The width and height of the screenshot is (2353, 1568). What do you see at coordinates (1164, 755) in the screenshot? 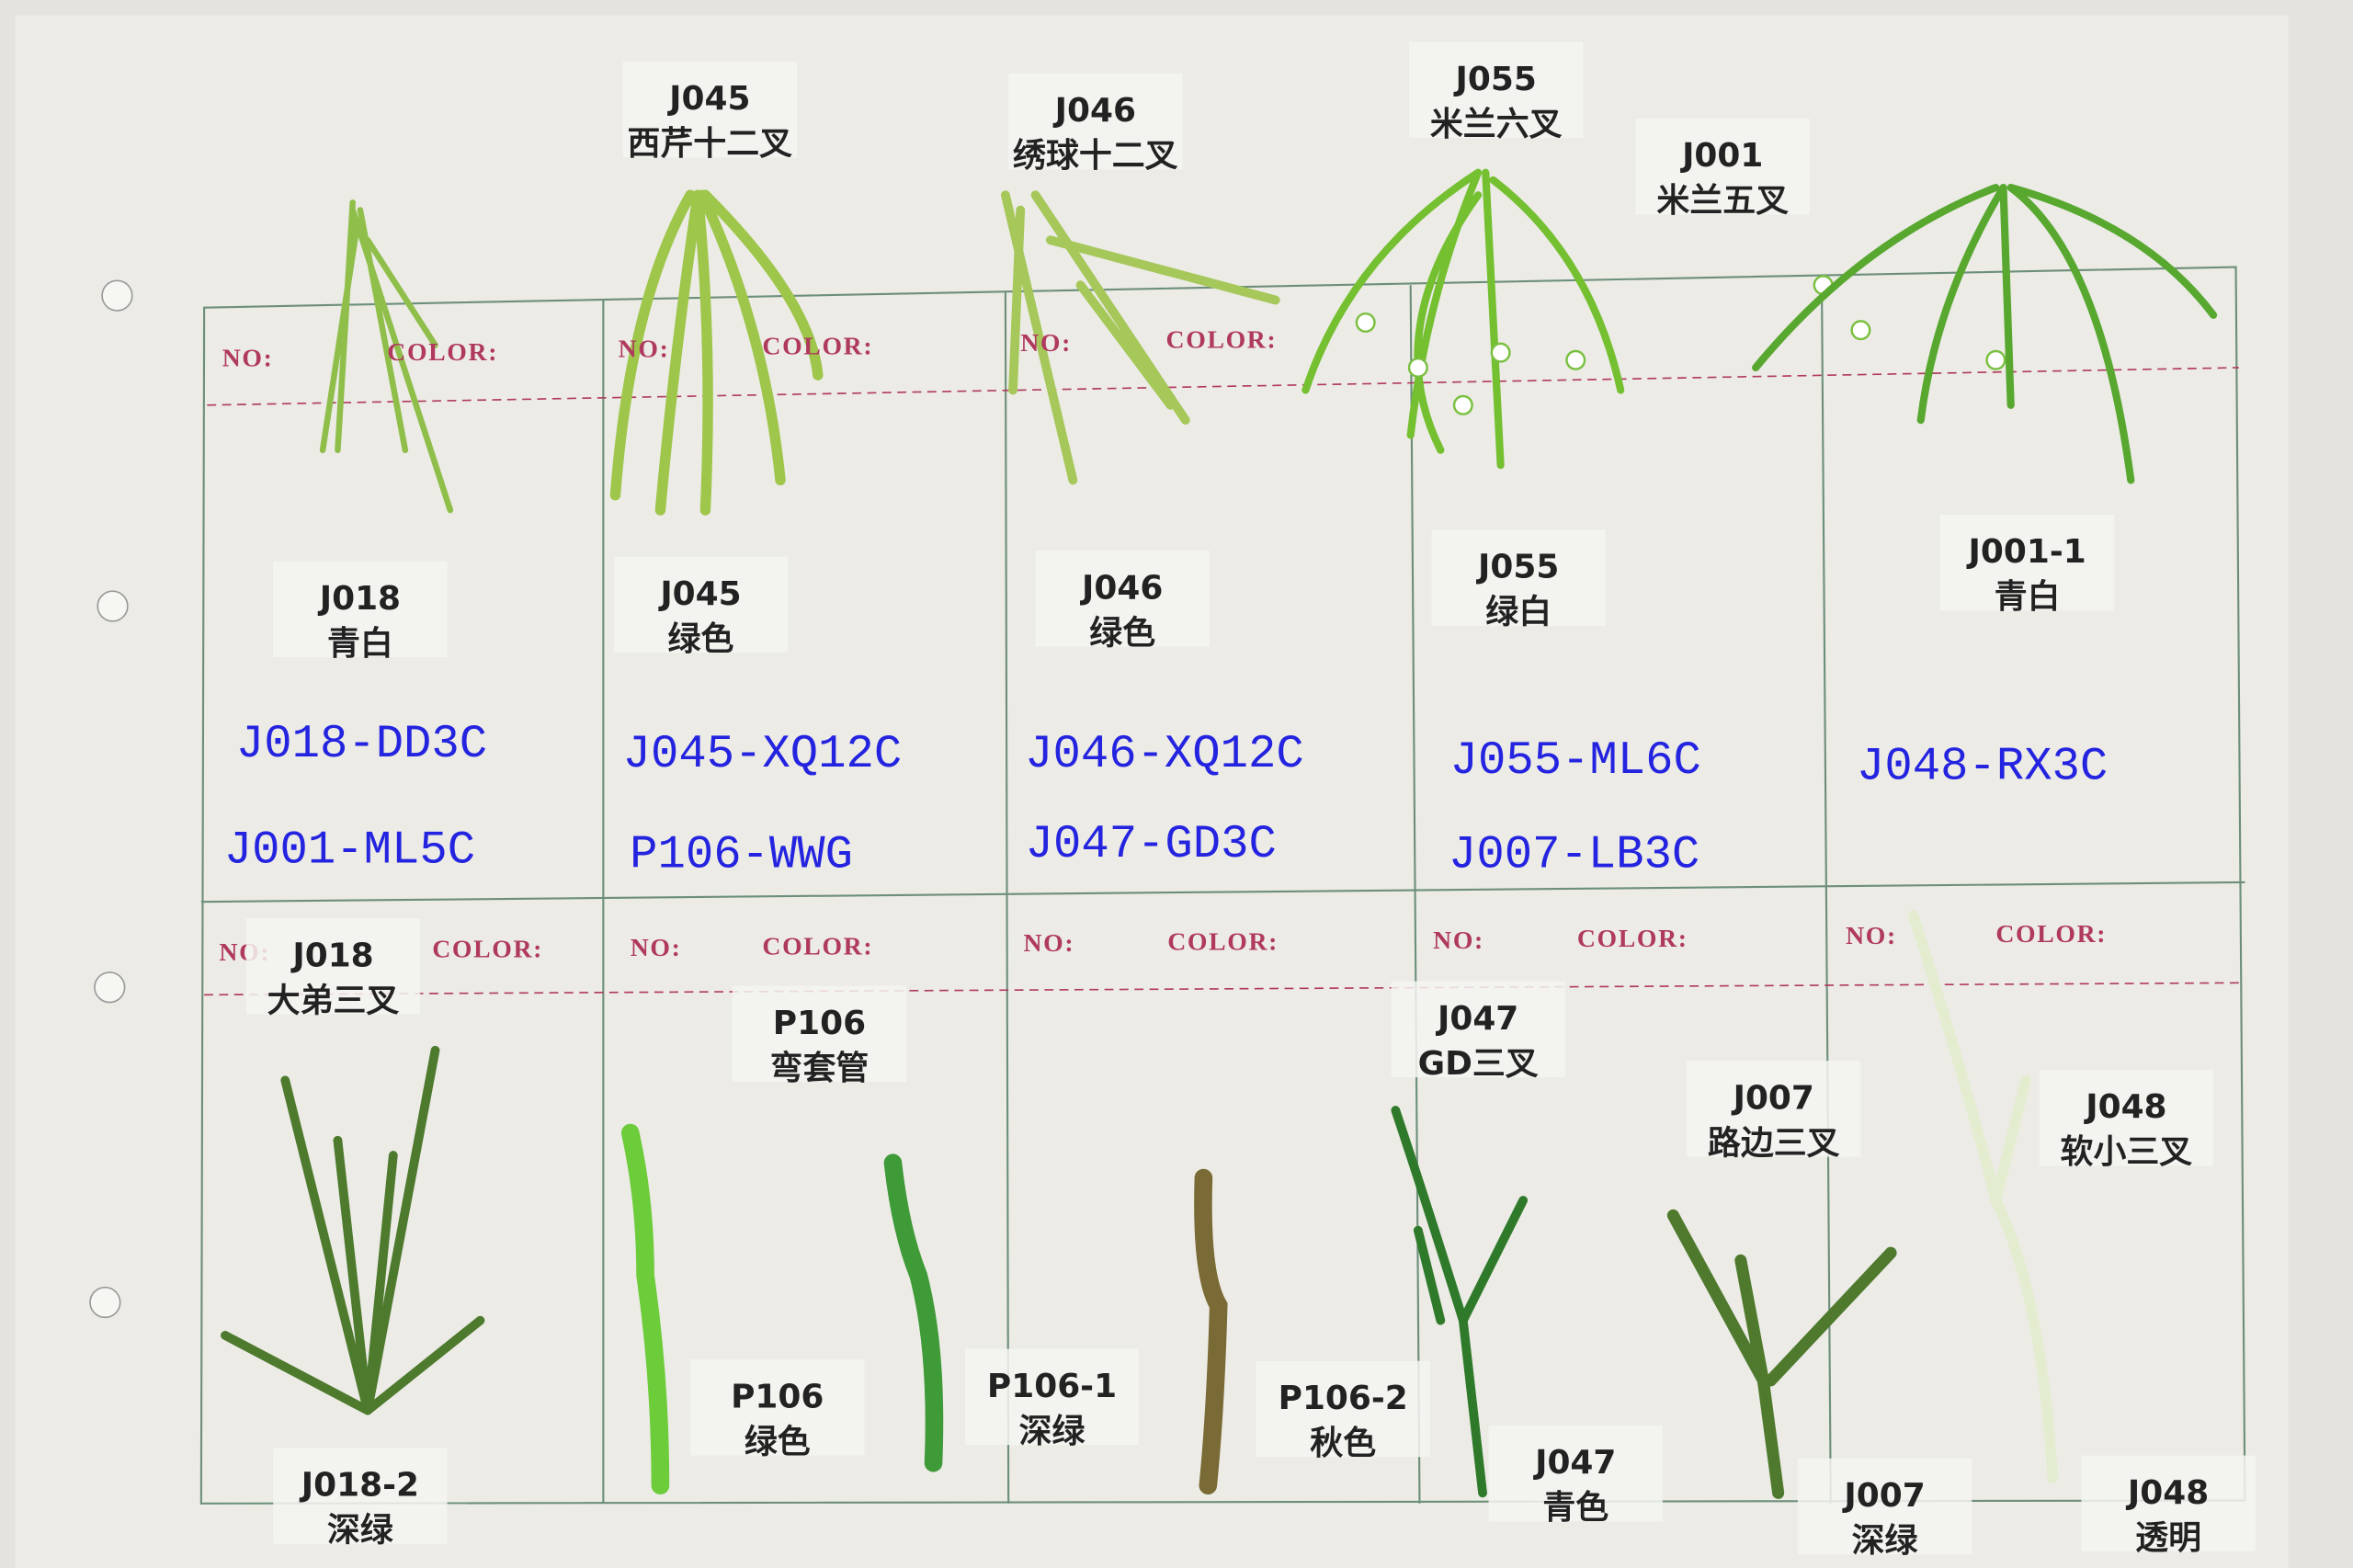
I see `product-code: J046-XQ12C` at bounding box center [1164, 755].